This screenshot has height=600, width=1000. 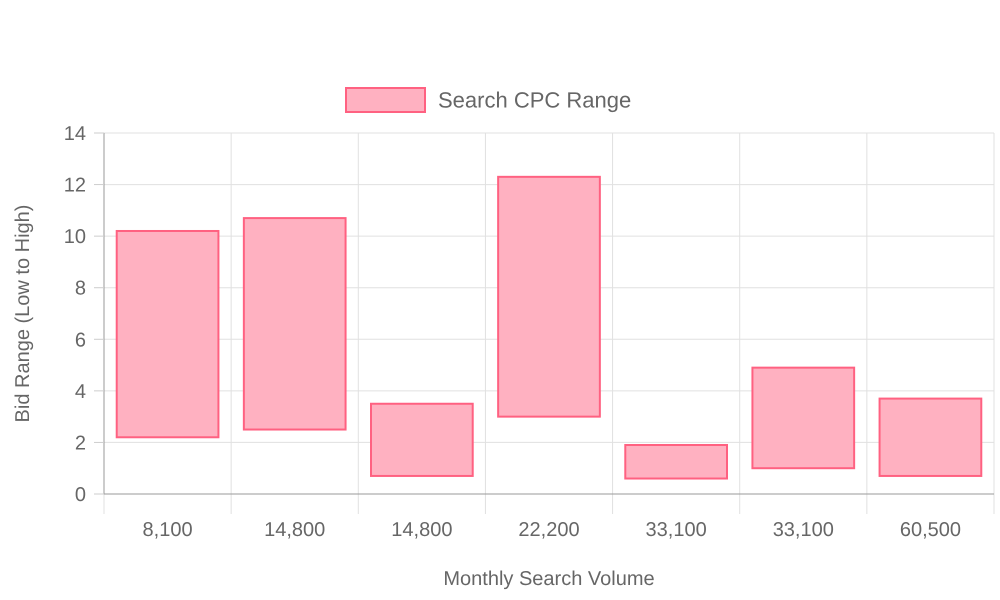 What do you see at coordinates (80, 340) in the screenshot?
I see `y-tick-label: 6` at bounding box center [80, 340].